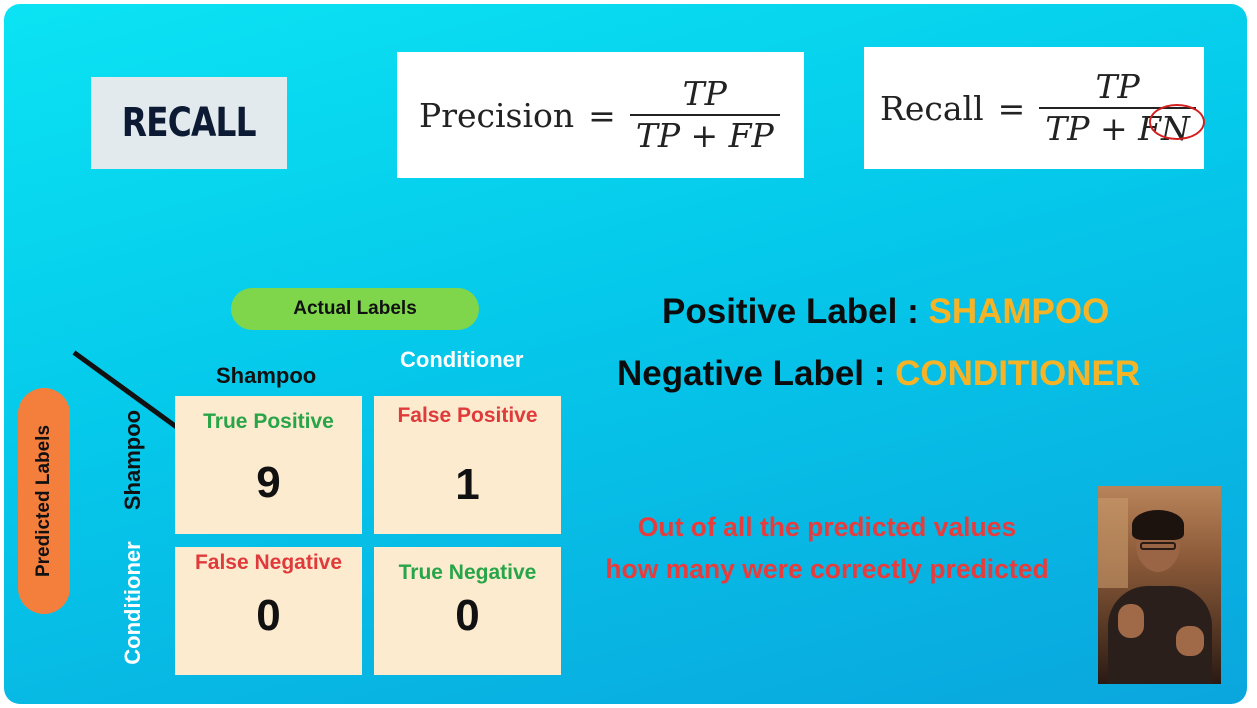 The image size is (1257, 708). I want to click on precision-formula: Precision = TP TP + FP, so click(600, 115).